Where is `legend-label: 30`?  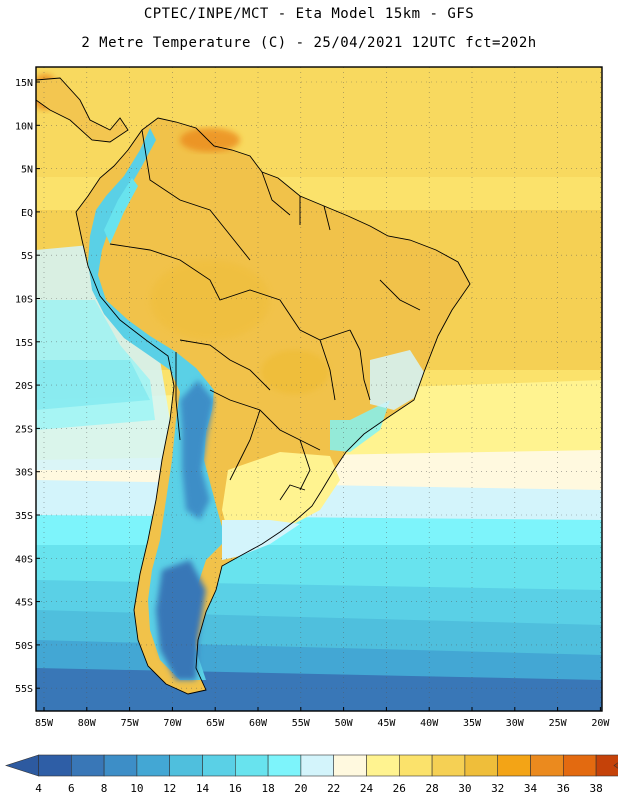
legend-label: 30 is located at coordinates (464, 788).